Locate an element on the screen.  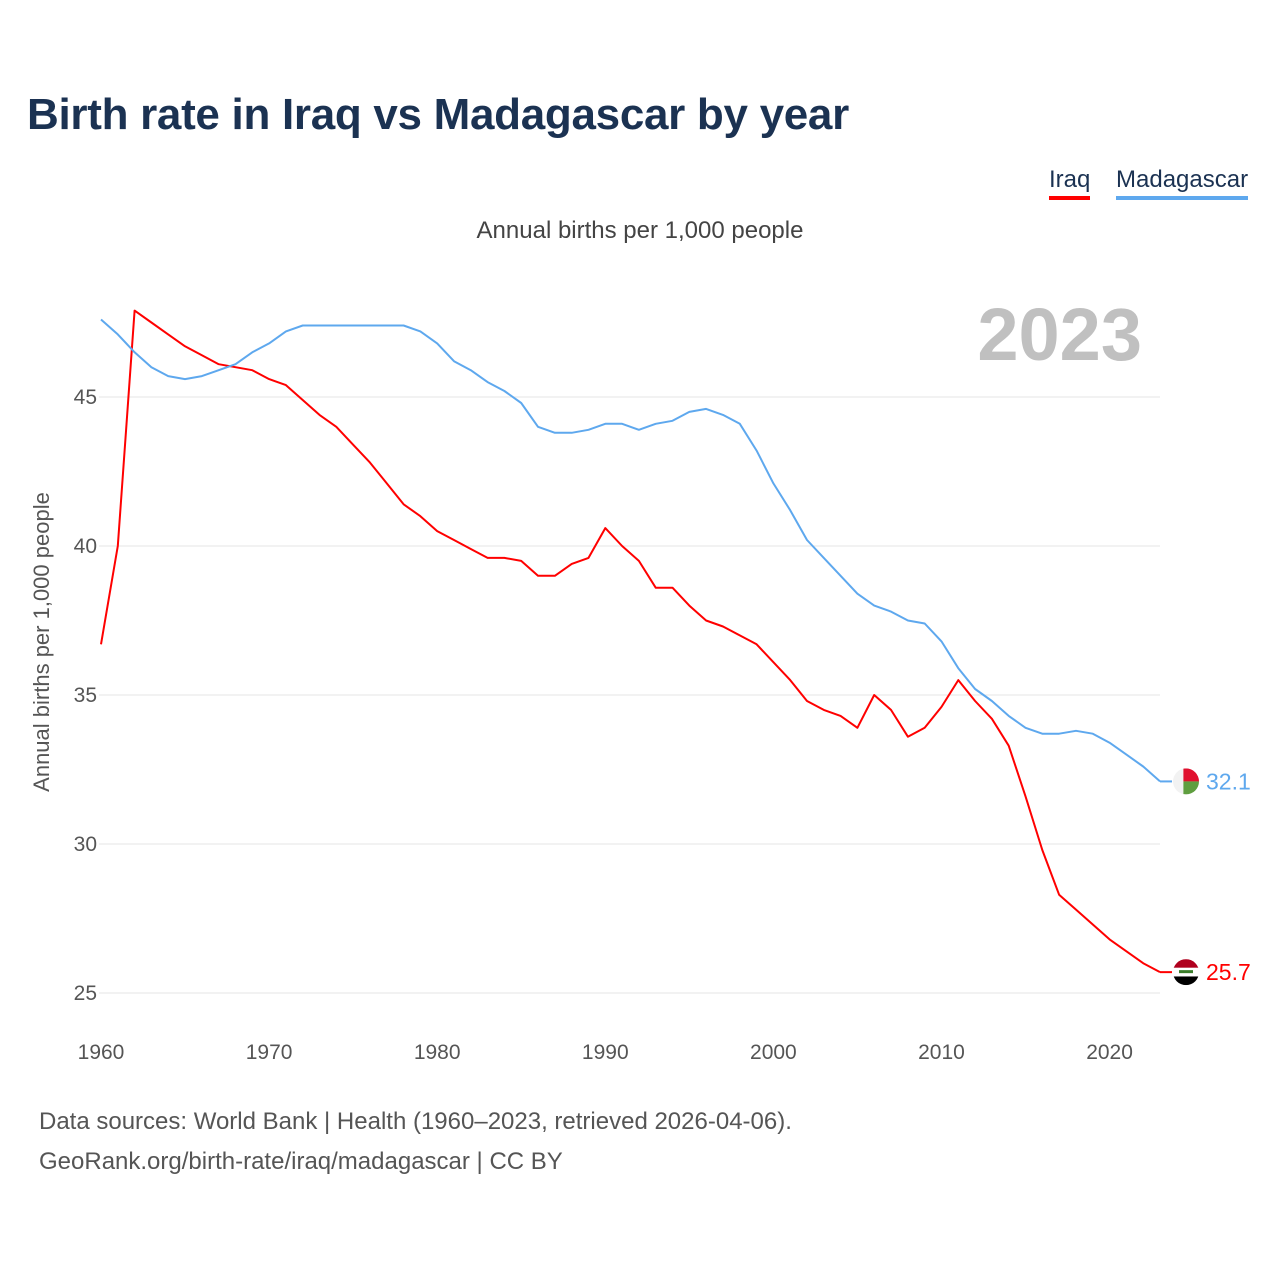
x-tick-label: 2000 is located at coordinates (773, 1052).